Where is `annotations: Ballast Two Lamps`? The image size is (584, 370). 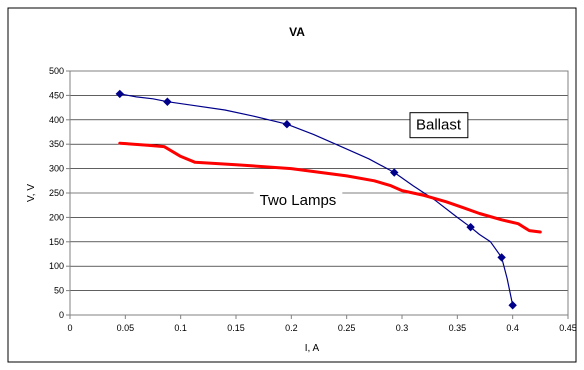 annotations: Ballast Two Lamps is located at coordinates (361, 162).